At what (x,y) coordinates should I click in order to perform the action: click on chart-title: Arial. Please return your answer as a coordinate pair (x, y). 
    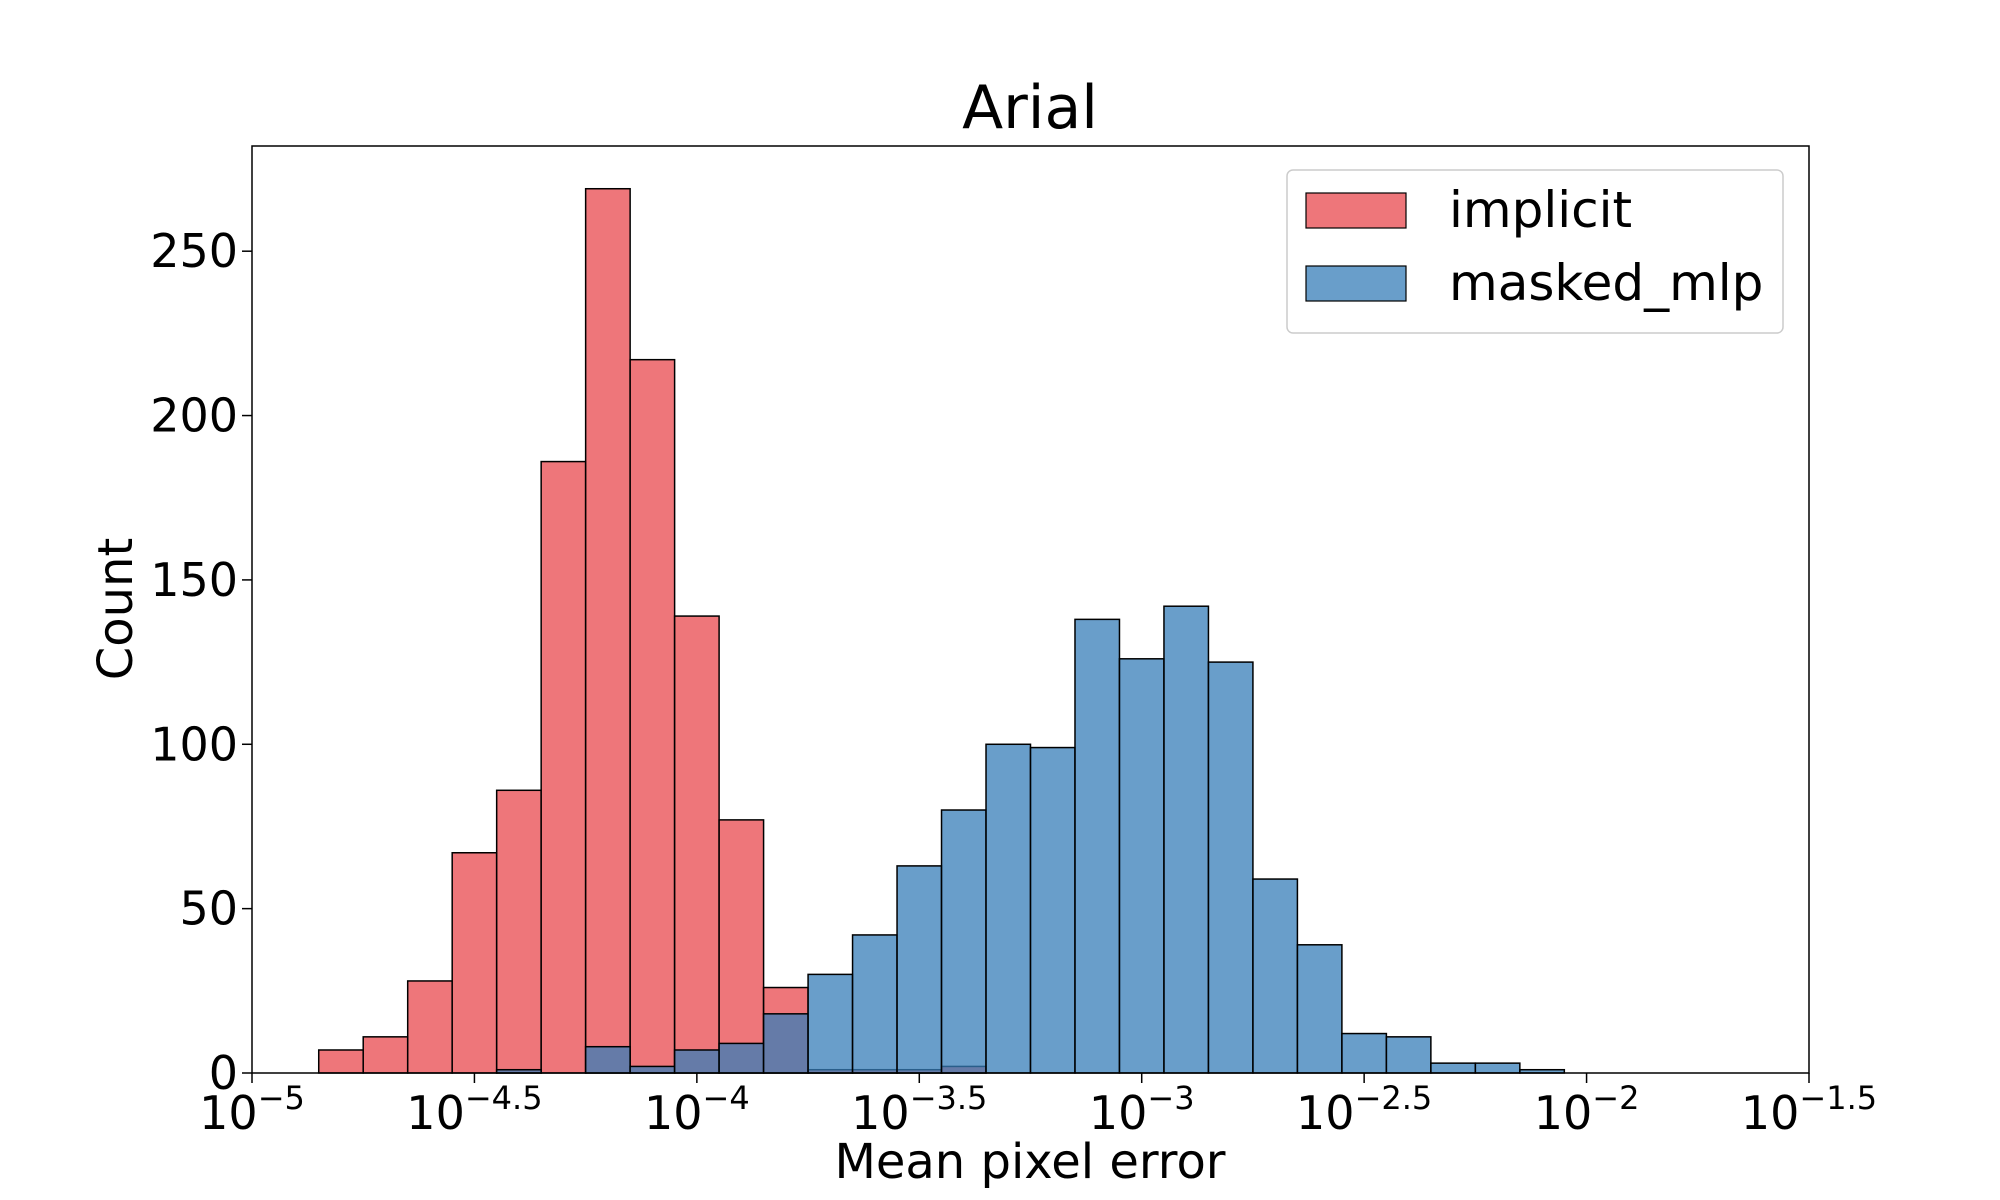
    Looking at the image, I should click on (1030, 108).